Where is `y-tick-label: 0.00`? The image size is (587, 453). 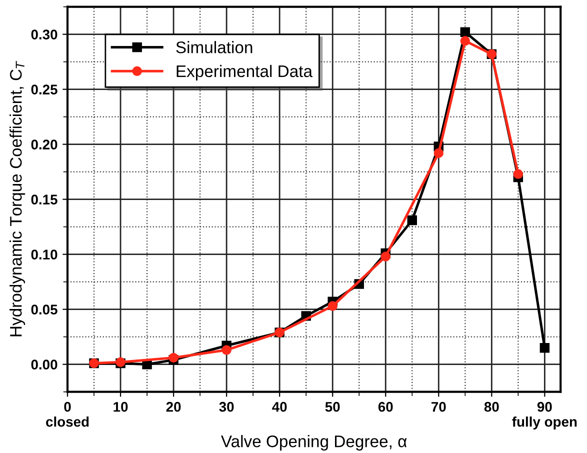 y-tick-label: 0.00 is located at coordinates (44, 365).